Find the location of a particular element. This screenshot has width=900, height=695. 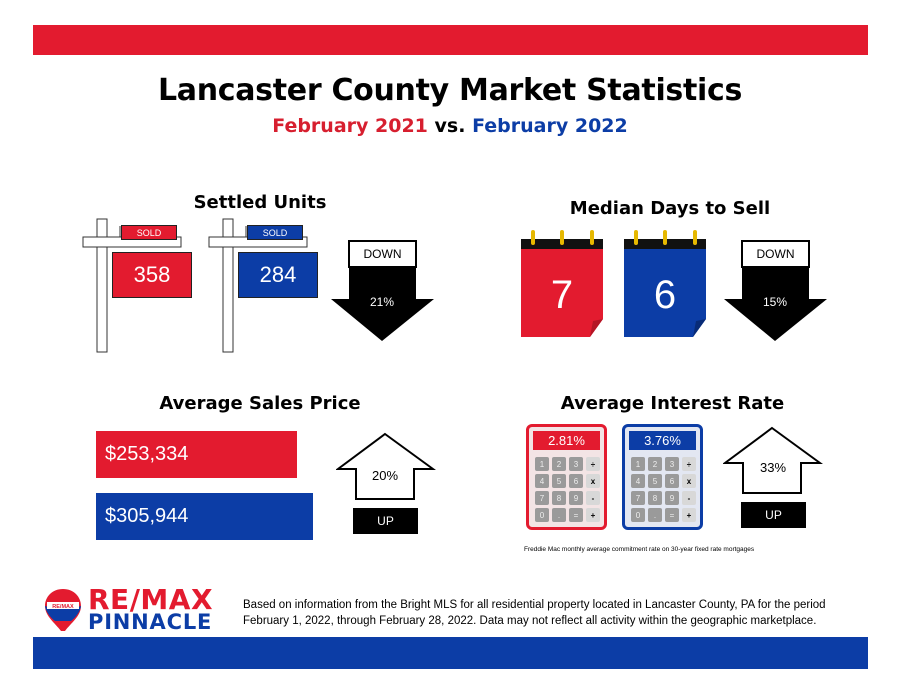

sold-tag-2022: SOLD is located at coordinates (275, 232).